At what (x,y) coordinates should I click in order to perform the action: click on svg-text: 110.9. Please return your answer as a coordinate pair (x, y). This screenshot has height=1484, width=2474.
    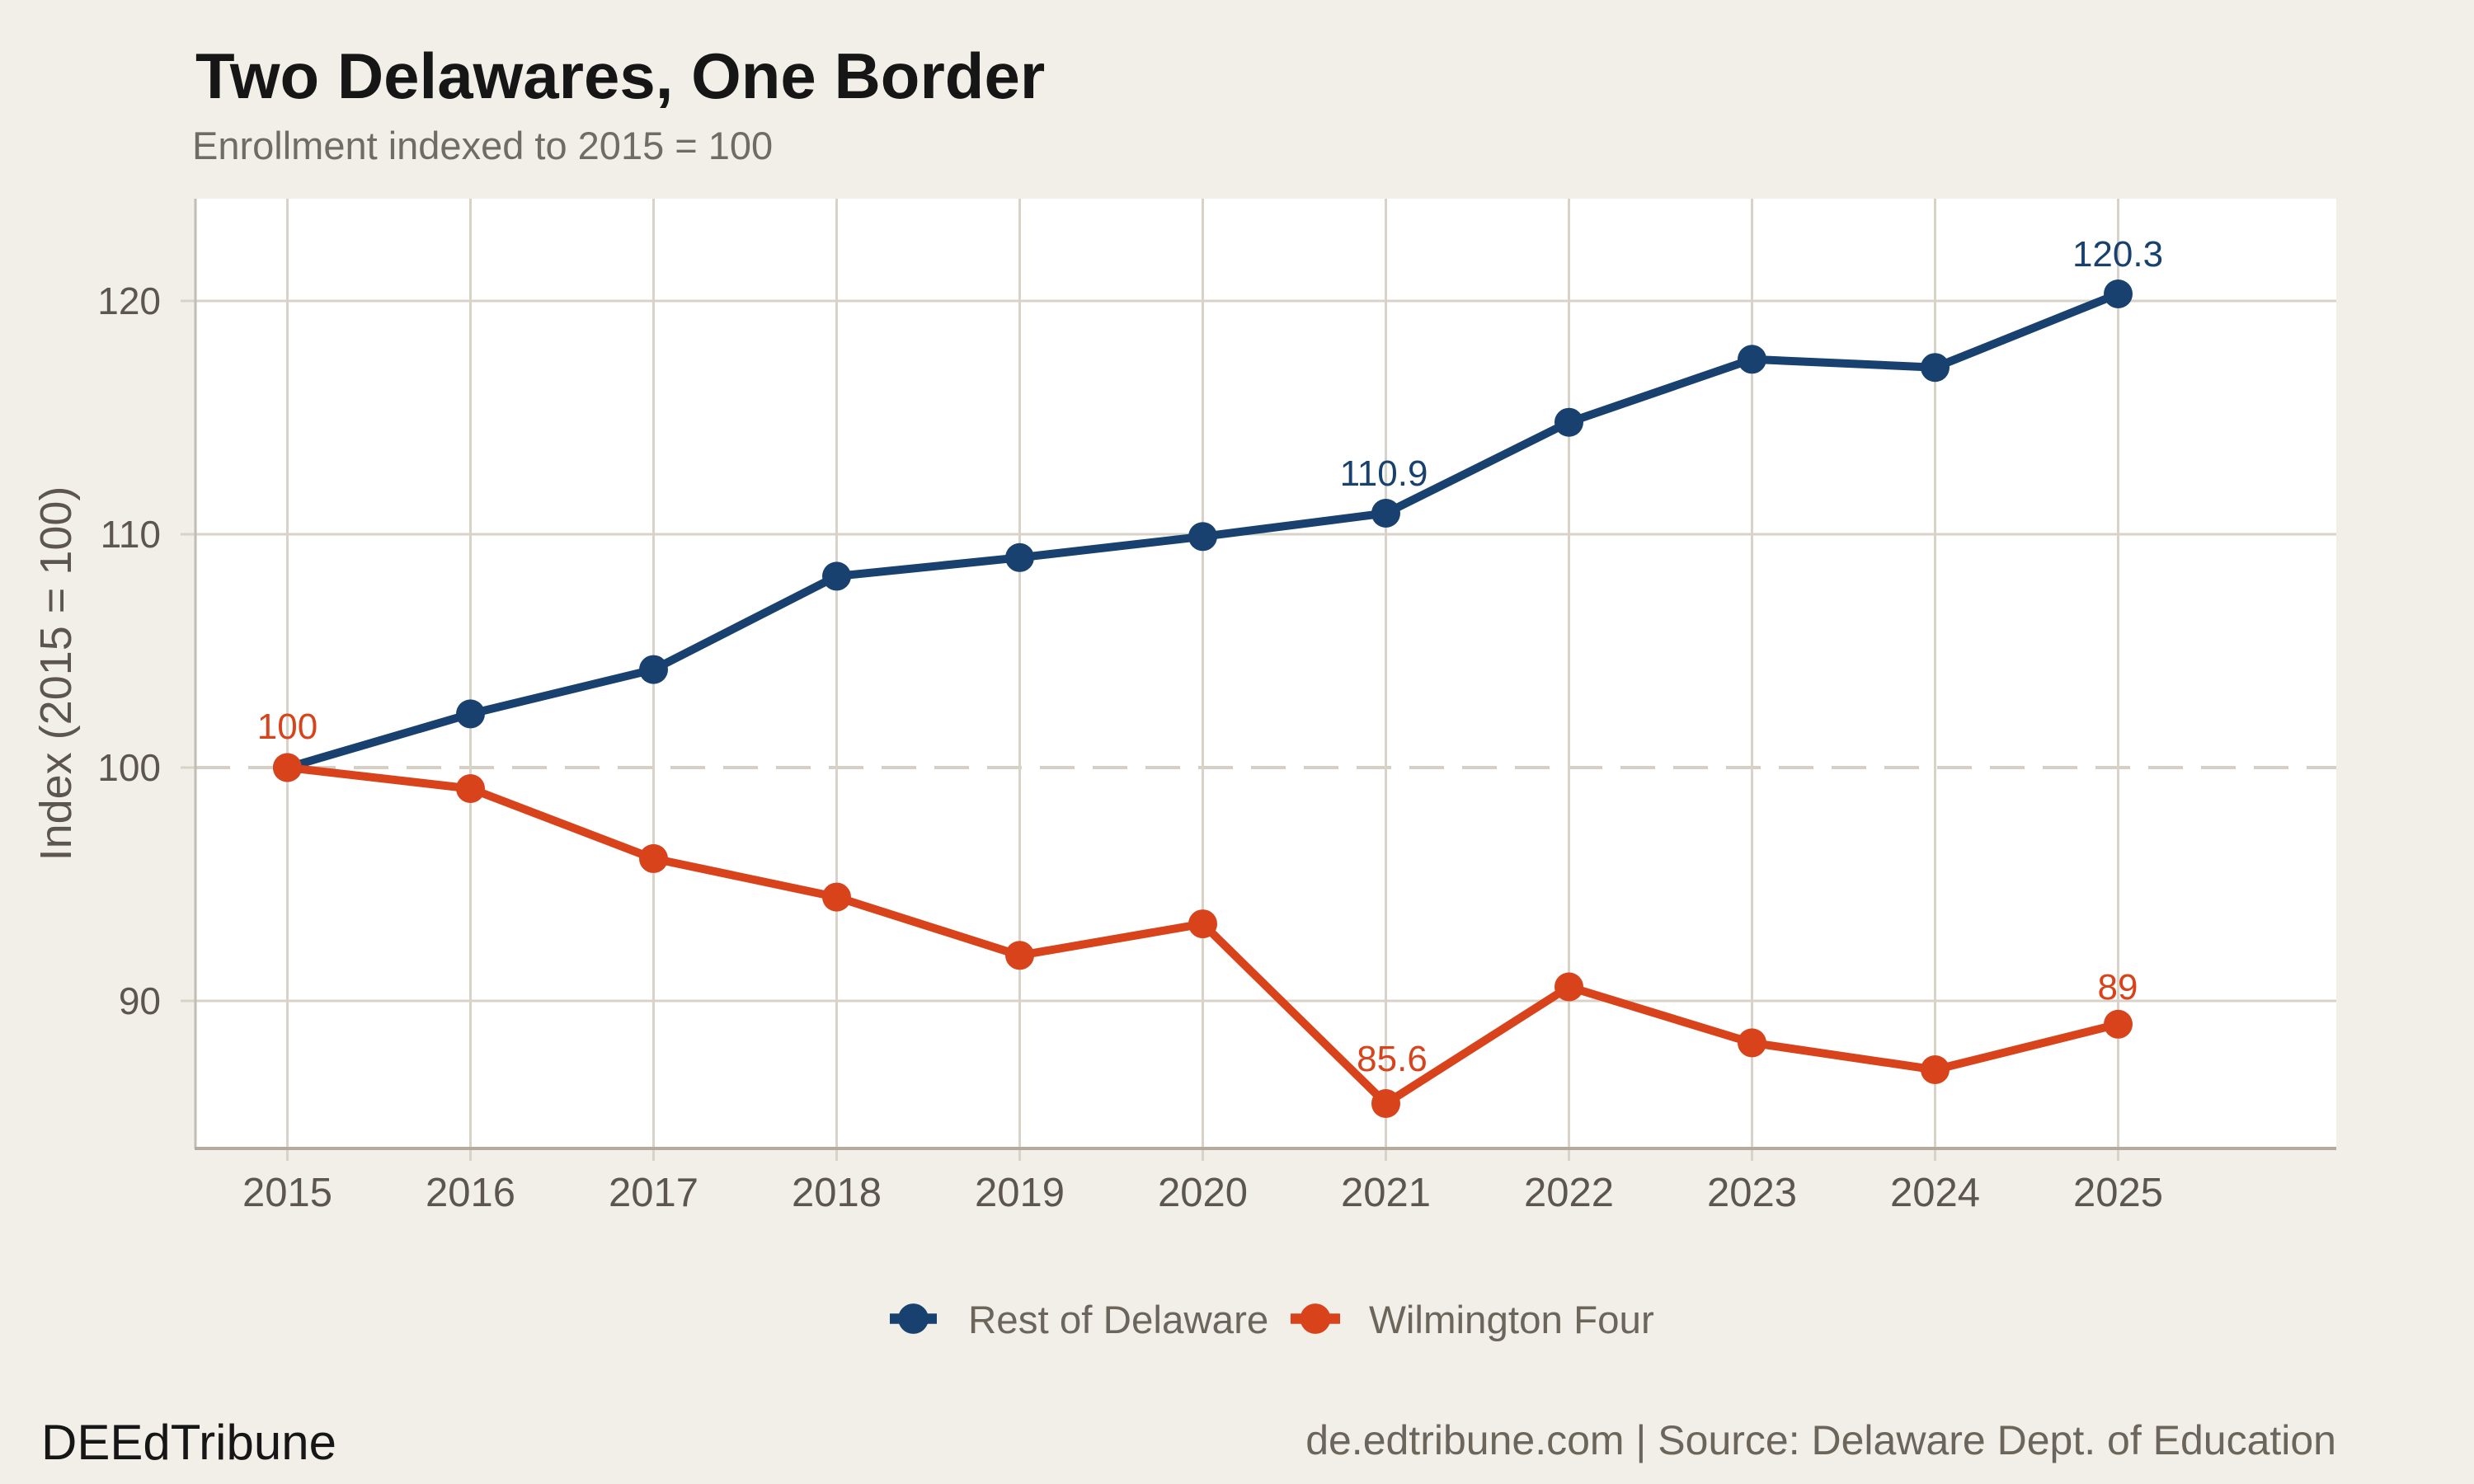
    Looking at the image, I should click on (1384, 473).